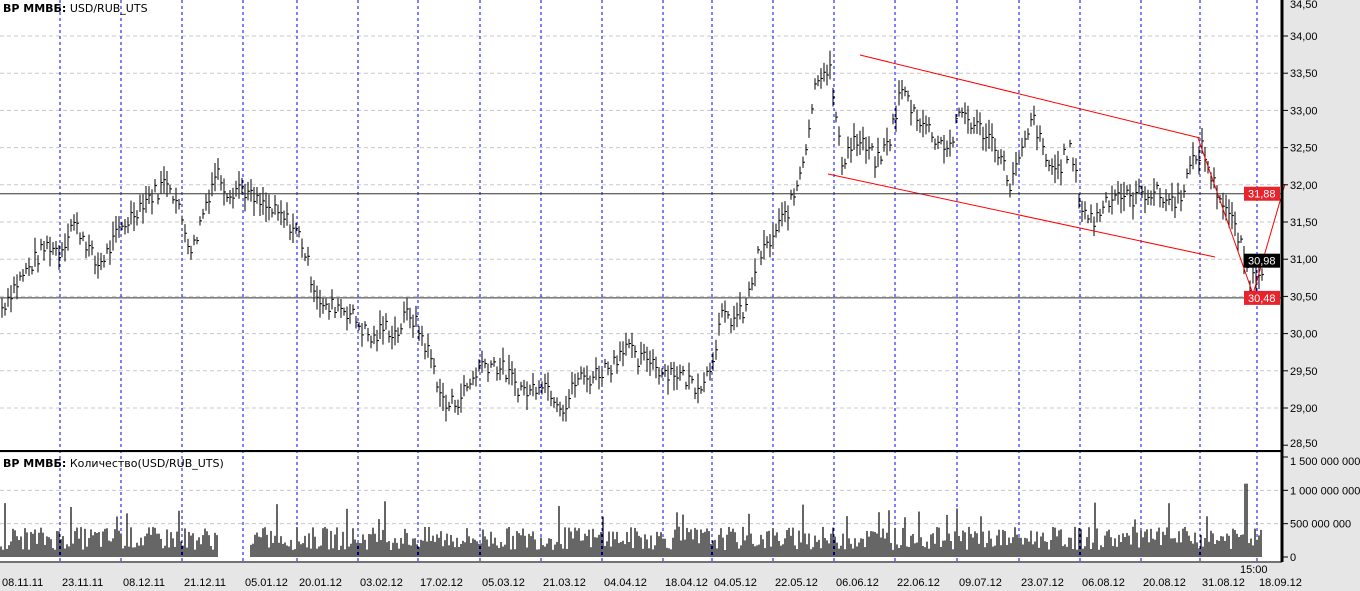 The height and width of the screenshot is (591, 1360). I want to click on x-tick-label: 17.02.12, so click(441, 583).